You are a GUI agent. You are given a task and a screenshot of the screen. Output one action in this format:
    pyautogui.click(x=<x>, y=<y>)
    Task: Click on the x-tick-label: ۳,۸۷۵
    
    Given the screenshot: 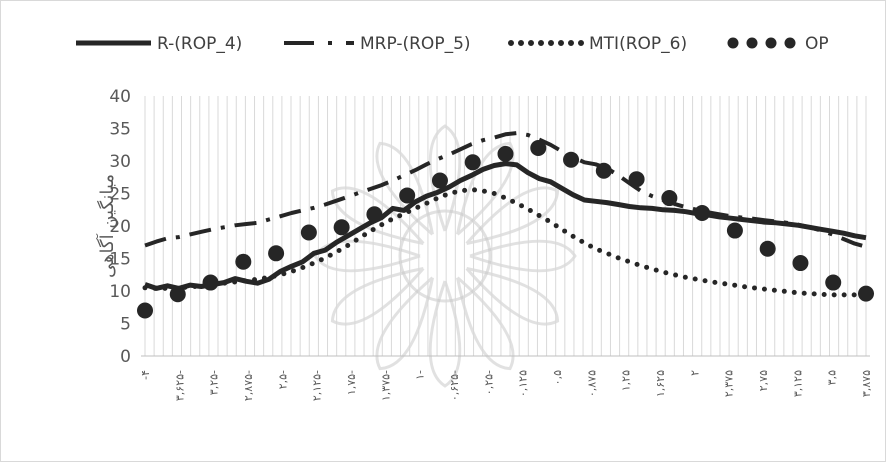 What is the action you would take?
    pyautogui.click(x=866, y=383)
    